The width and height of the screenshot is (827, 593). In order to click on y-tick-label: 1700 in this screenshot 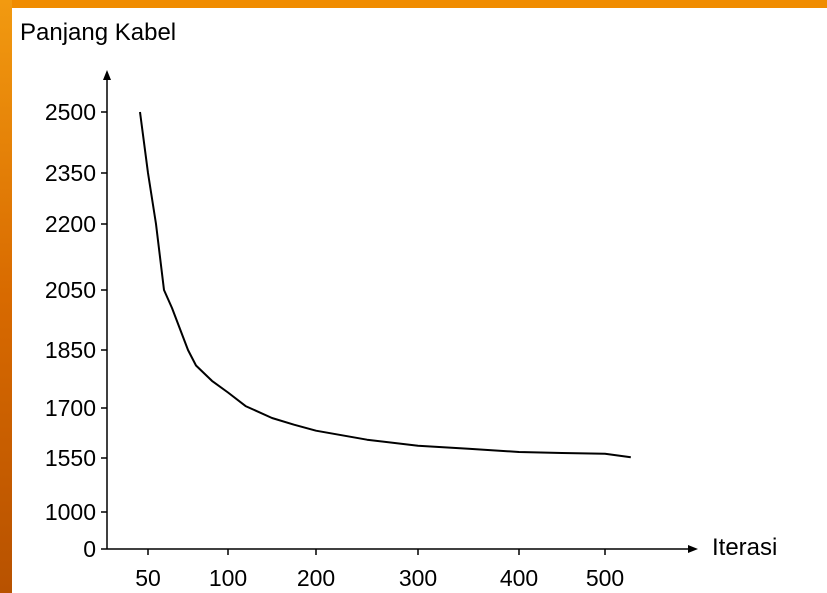, I will do `click(70, 408)`.